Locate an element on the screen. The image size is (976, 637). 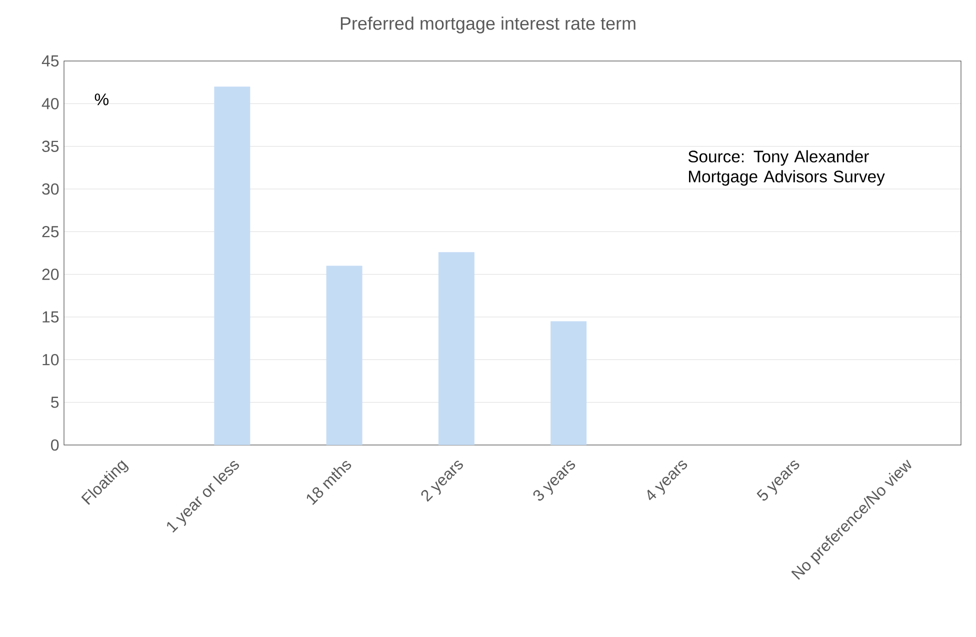
annotation: Source: Tony Alexander Mortgage Advisors Survey is located at coordinates (786, 168).